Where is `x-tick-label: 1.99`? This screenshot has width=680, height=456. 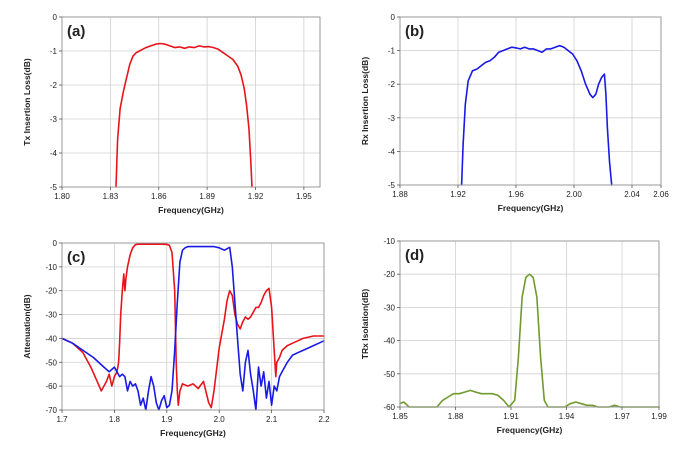
x-tick-label: 1.99 is located at coordinates (659, 416).